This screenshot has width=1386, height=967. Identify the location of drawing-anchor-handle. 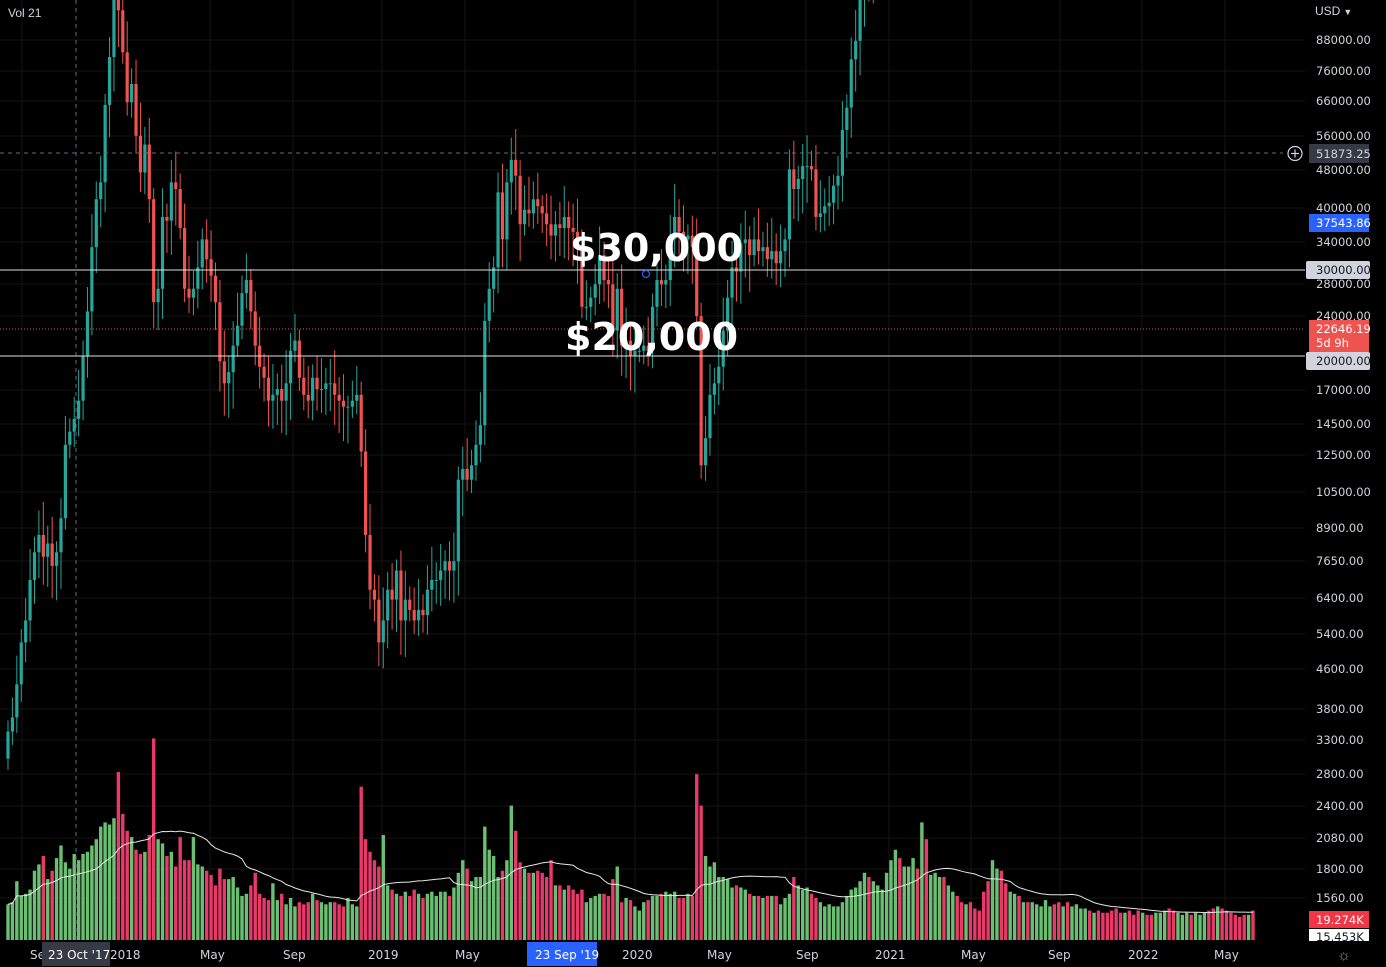
(646, 274).